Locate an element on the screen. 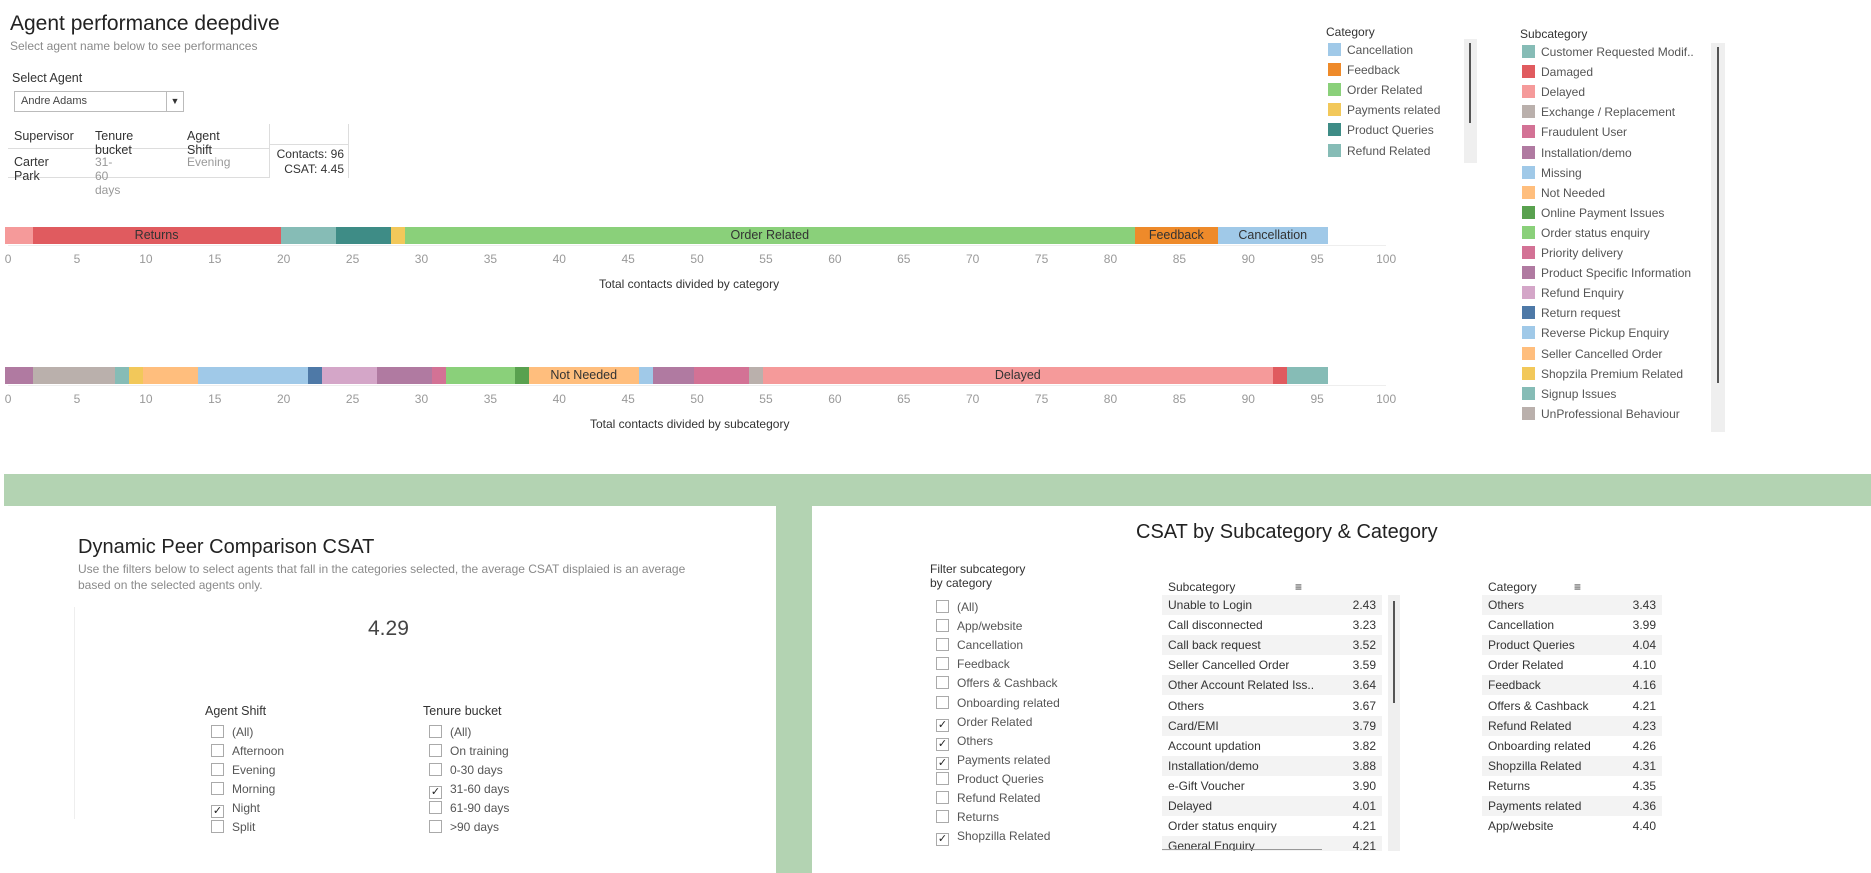  table-row: Other Account Related Iss.. 3.64 is located at coordinates (1272, 685).